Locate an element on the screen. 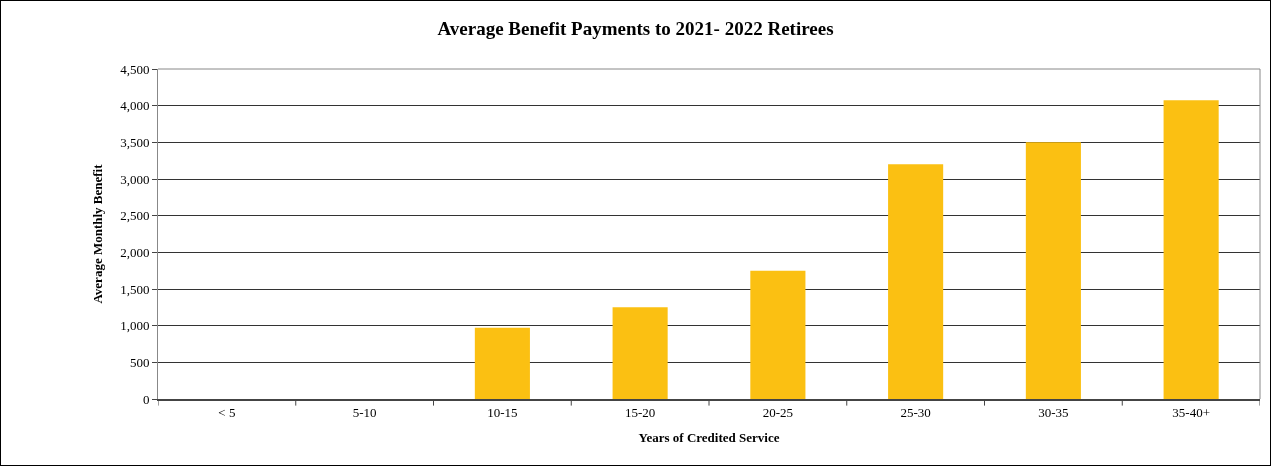  x-tick-label: 20-25 is located at coordinates (778, 412).